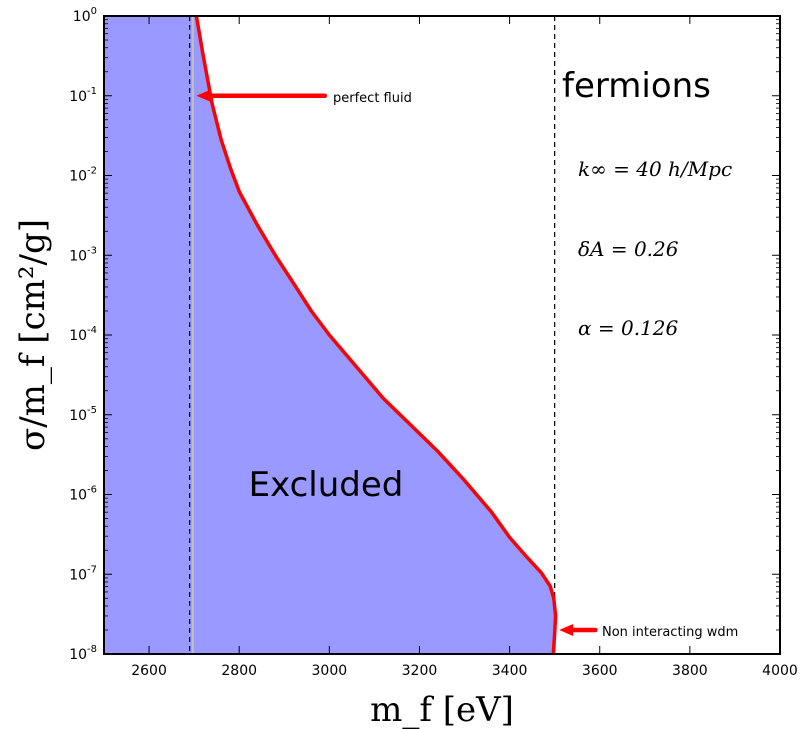 This screenshot has width=811, height=729. Describe the element at coordinates (628, 328) in the screenshot. I see `alpha-annotation: α = 0.126` at that location.